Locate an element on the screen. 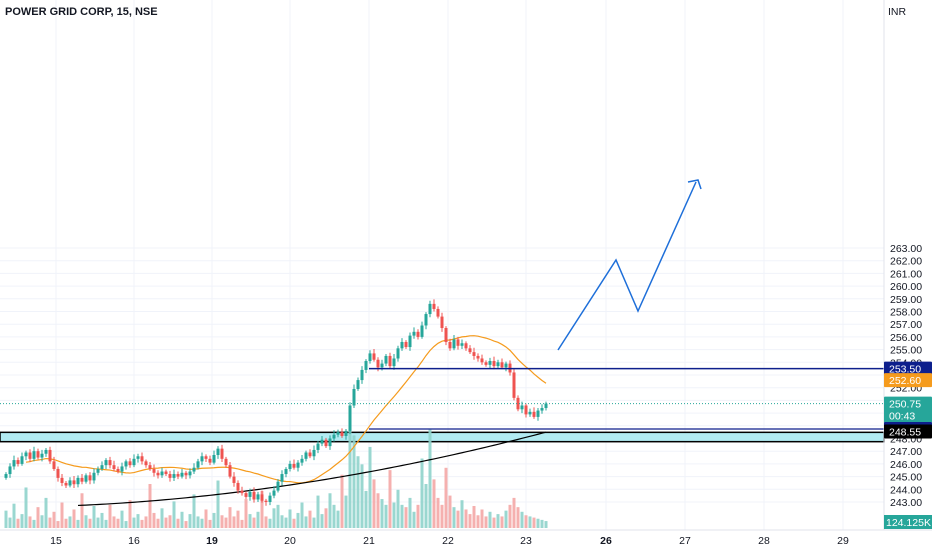  price-tick-label: 258.00 is located at coordinates (906, 313).